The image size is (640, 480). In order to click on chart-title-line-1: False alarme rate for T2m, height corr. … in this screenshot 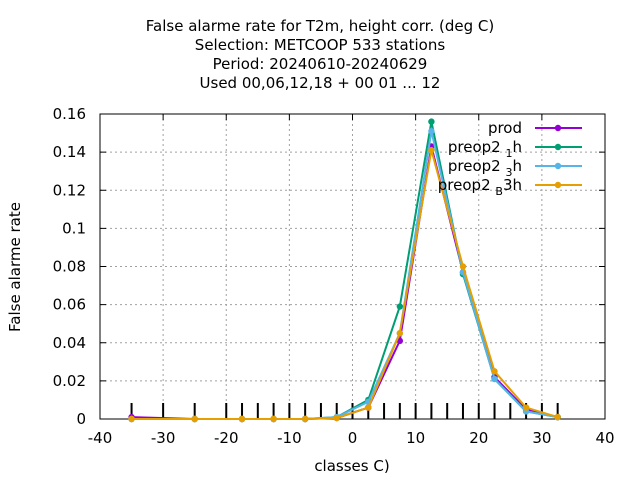, I will do `click(320, 26)`.